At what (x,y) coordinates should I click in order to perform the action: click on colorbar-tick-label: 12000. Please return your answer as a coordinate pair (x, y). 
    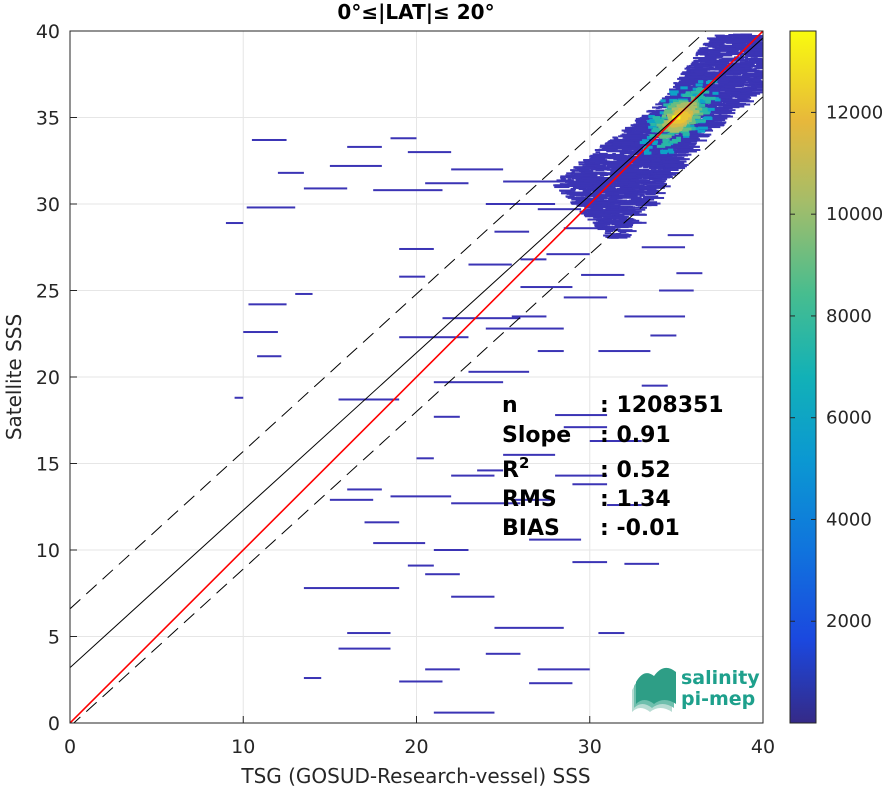
    Looking at the image, I should click on (854, 112).